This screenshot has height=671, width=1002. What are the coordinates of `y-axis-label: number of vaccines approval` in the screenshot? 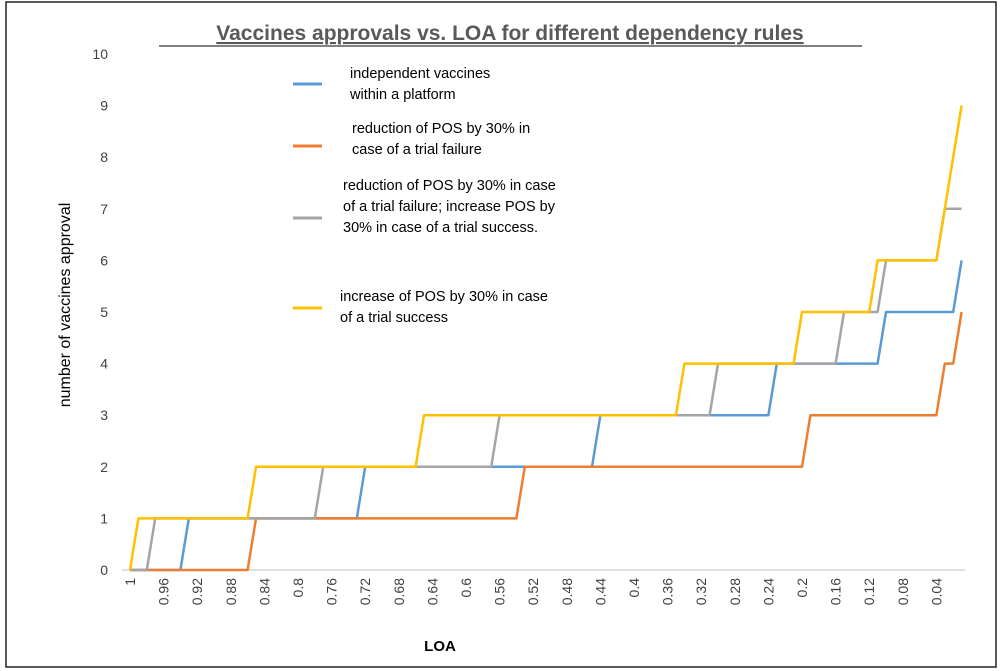 It's located at (65, 305).